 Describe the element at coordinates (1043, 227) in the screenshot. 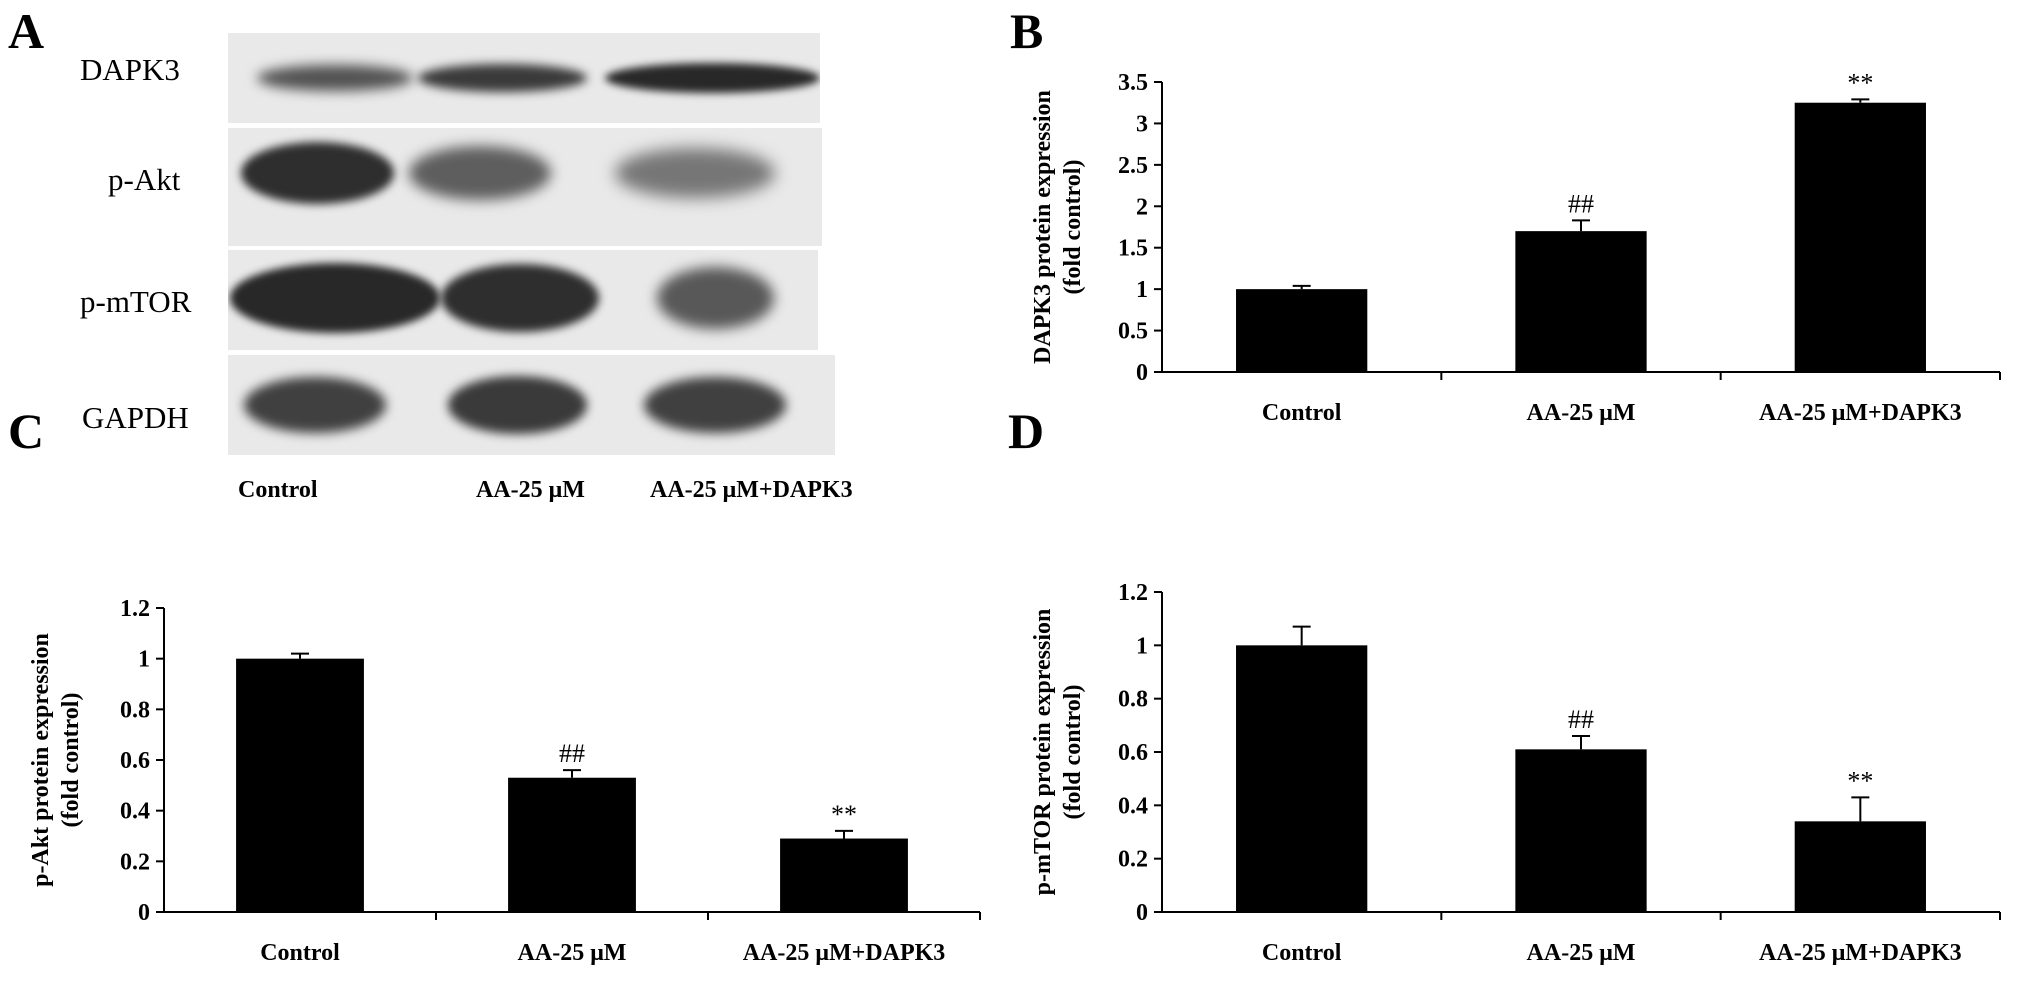

I see `y-axis-label: DAPK3 protein expression` at that location.